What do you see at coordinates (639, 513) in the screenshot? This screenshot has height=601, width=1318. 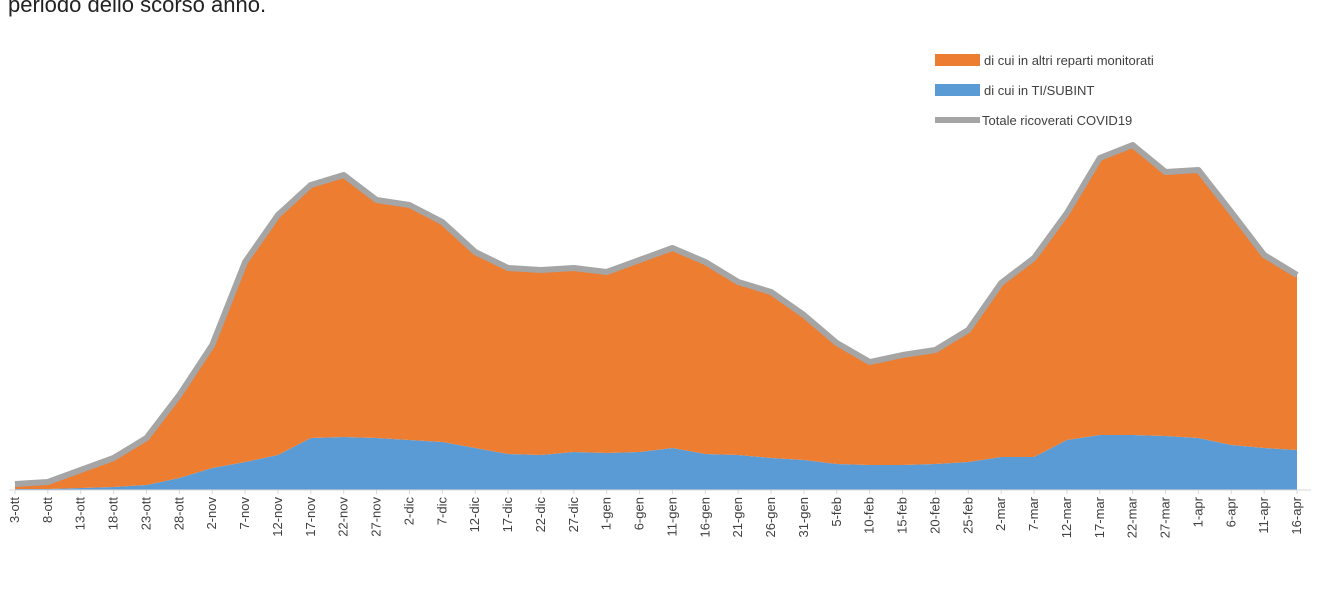 I see `x-tick-label: 6-gen` at bounding box center [639, 513].